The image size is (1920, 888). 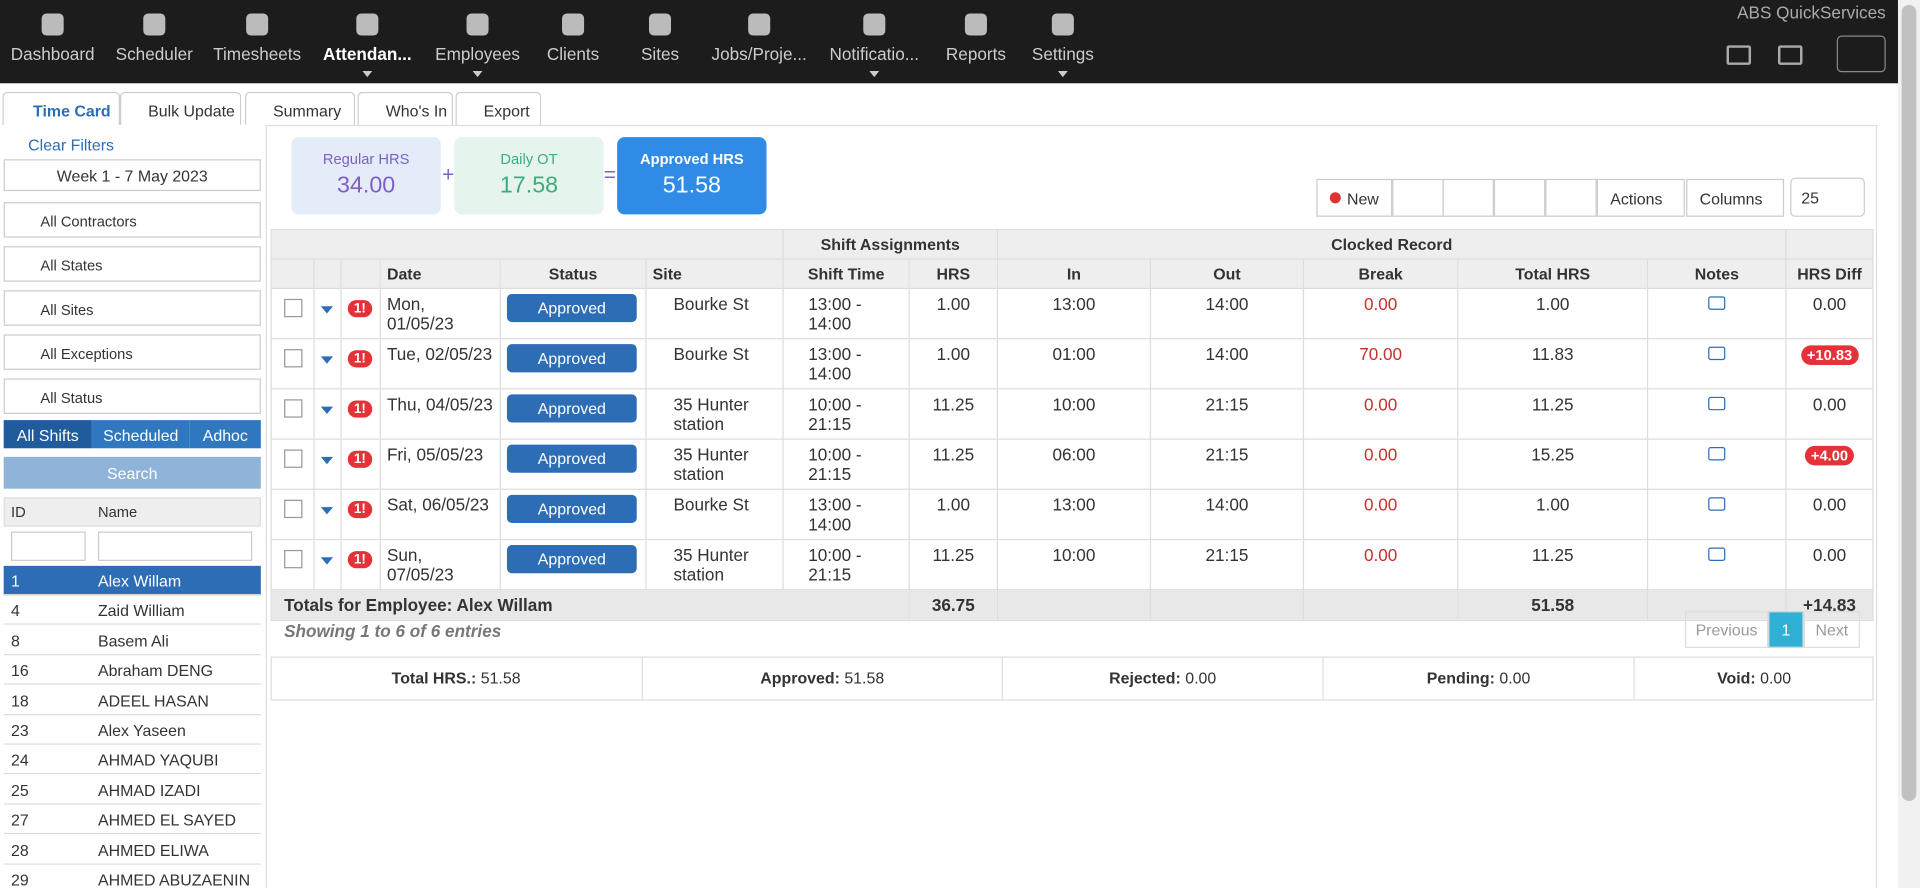 What do you see at coordinates (225, 434) in the screenshot?
I see `shift-toggle: Adhoc` at bounding box center [225, 434].